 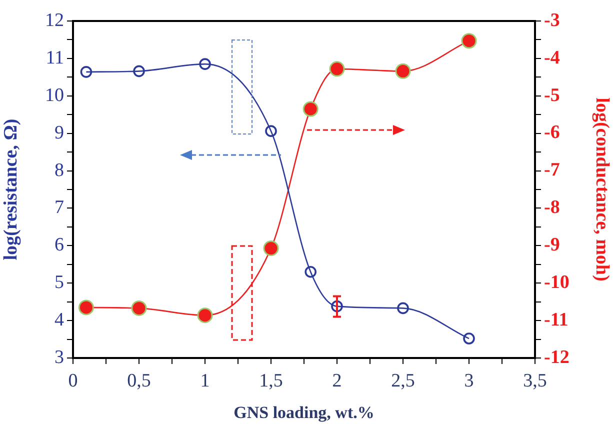 I want to click on y2-tick-label: -9, so click(x=552, y=245).